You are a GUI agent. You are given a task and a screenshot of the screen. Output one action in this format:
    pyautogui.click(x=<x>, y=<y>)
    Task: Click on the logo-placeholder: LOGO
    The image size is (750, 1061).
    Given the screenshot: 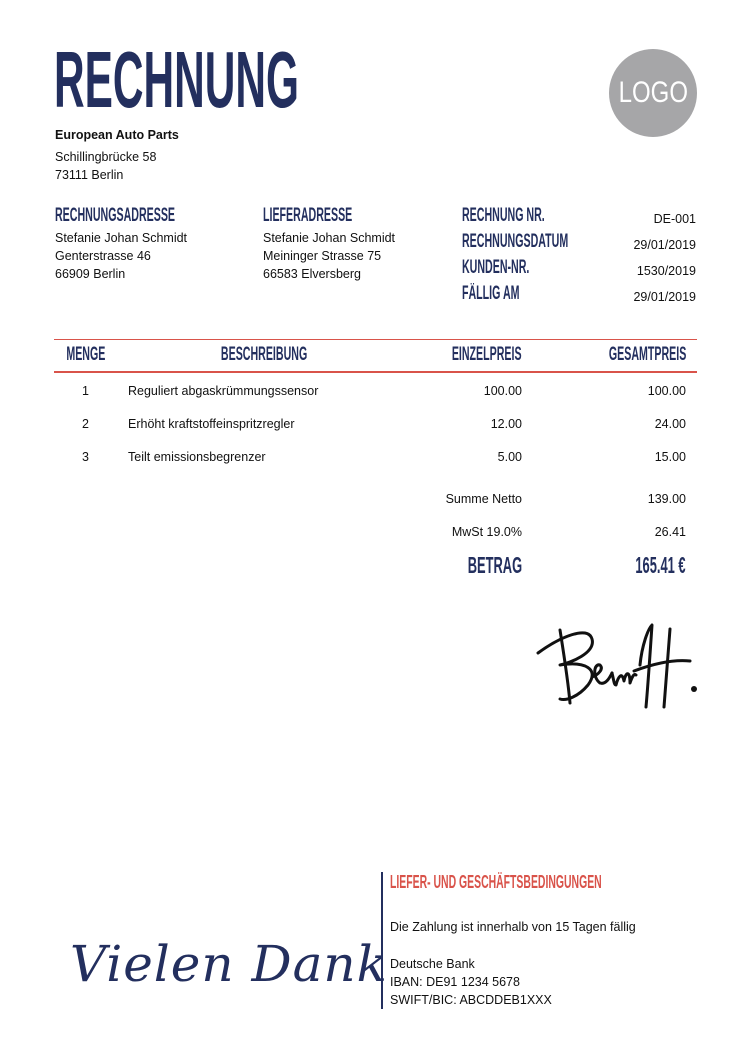 What is the action you would take?
    pyautogui.click(x=653, y=93)
    